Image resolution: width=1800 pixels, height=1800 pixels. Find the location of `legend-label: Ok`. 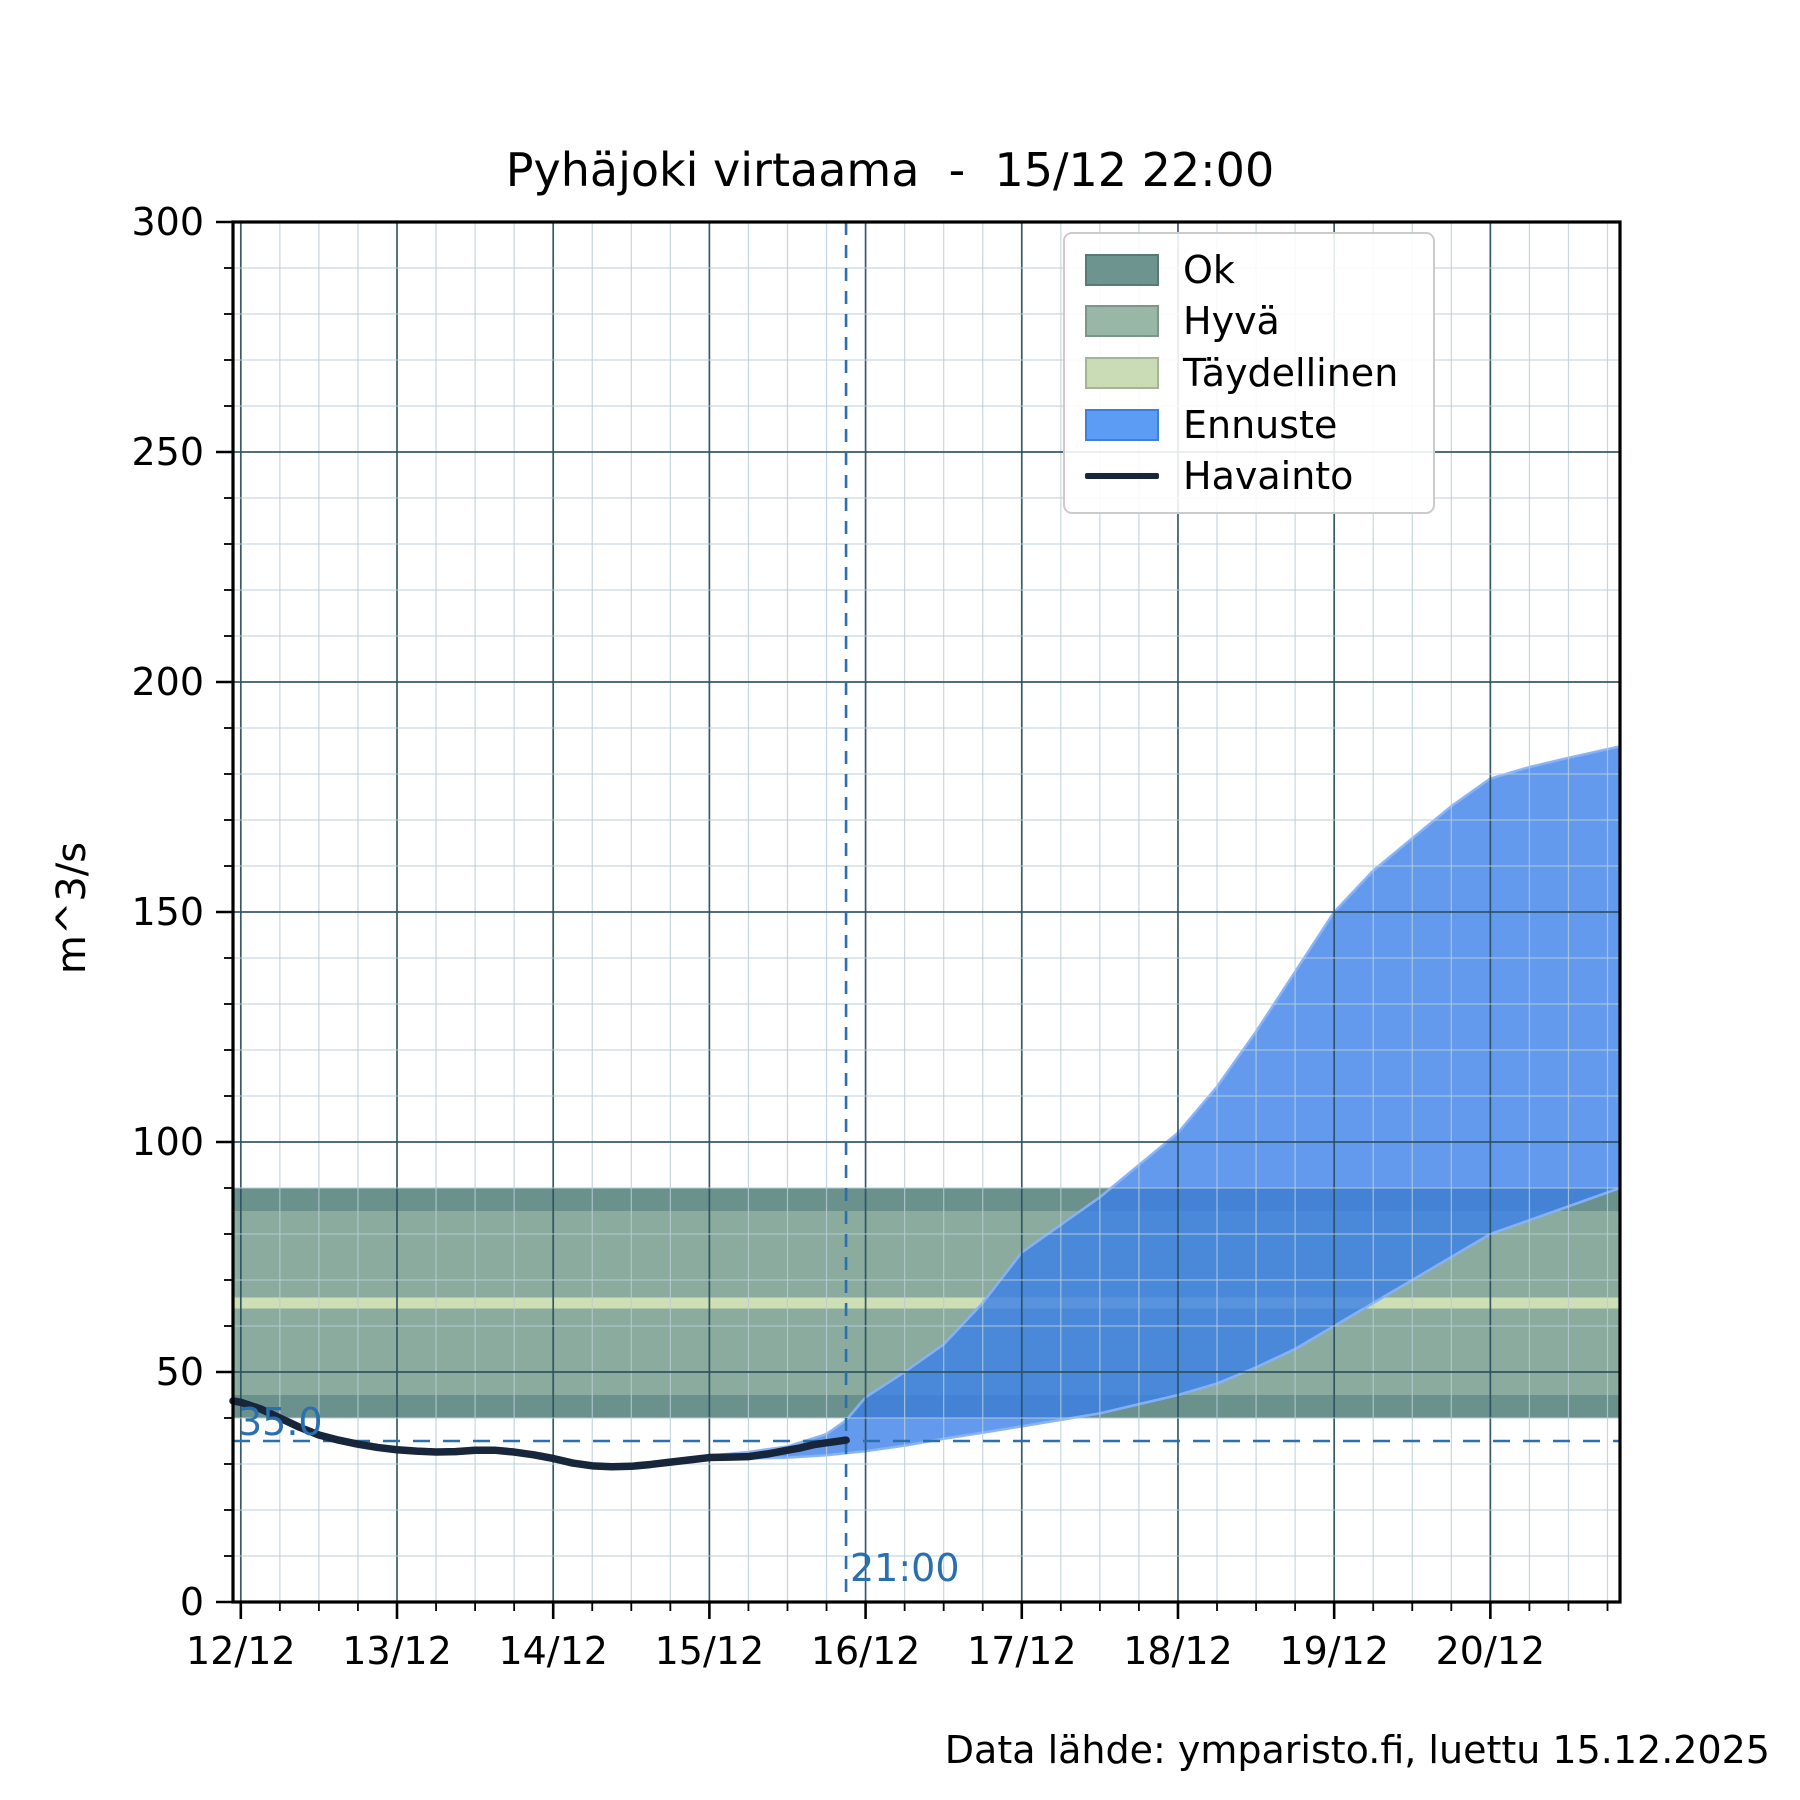

legend-label: Ok is located at coordinates (1209, 269).